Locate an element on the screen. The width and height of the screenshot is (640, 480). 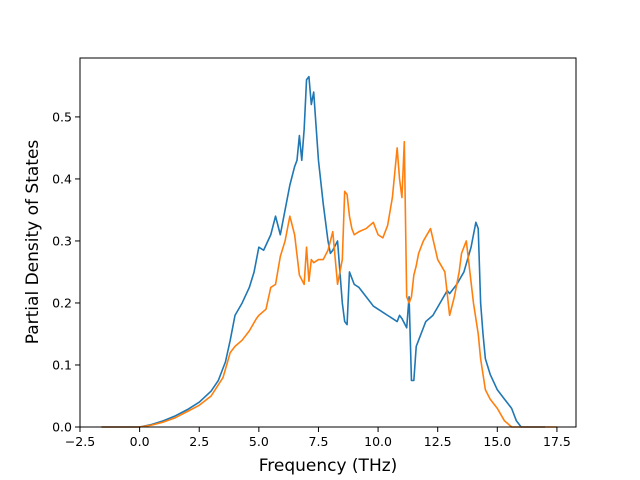
x-tick-label: 10.0 is located at coordinates (378, 441).